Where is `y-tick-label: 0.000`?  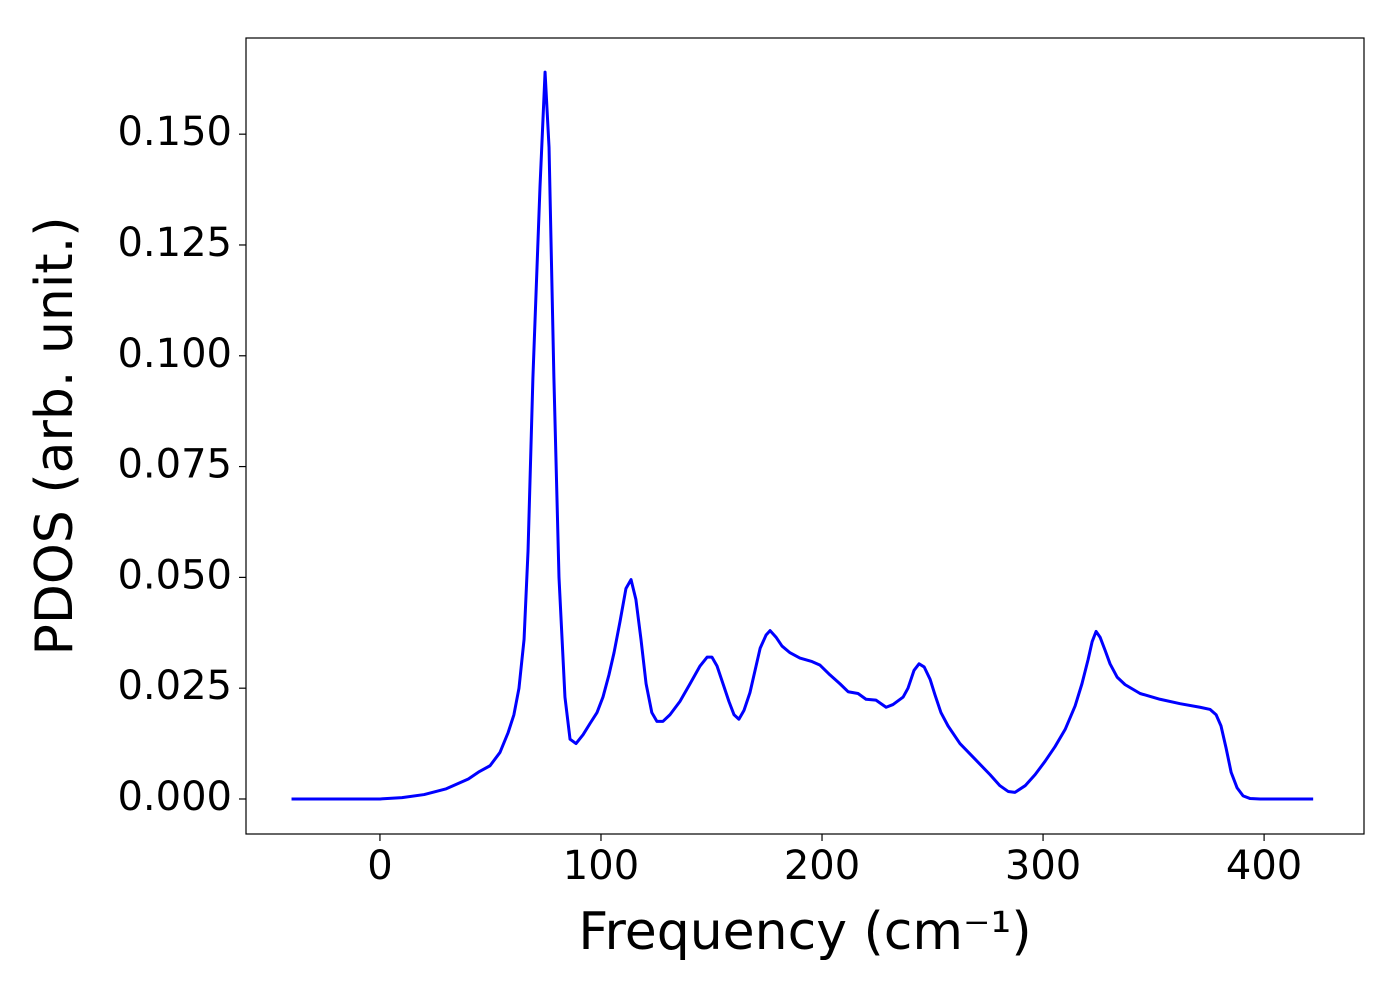 y-tick-label: 0.000 is located at coordinates (174, 797).